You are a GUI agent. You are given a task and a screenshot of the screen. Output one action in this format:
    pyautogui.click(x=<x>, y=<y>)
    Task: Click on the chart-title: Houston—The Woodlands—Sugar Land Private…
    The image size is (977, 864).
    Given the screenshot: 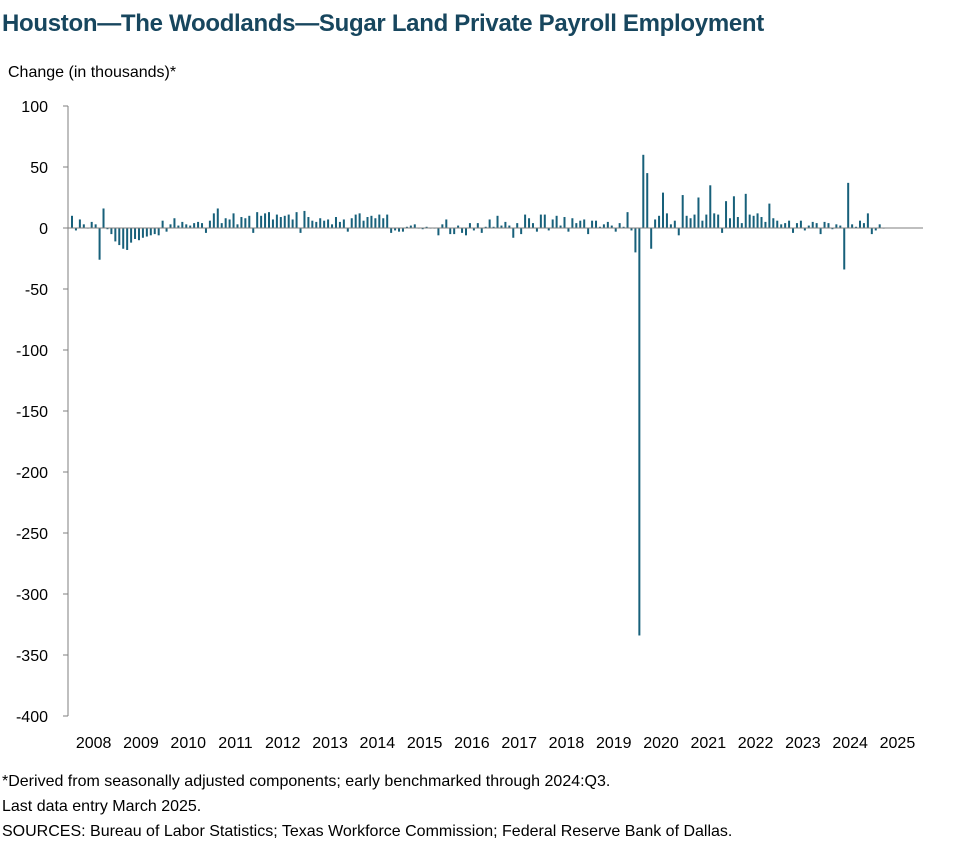 What is the action you would take?
    pyautogui.click(x=383, y=23)
    